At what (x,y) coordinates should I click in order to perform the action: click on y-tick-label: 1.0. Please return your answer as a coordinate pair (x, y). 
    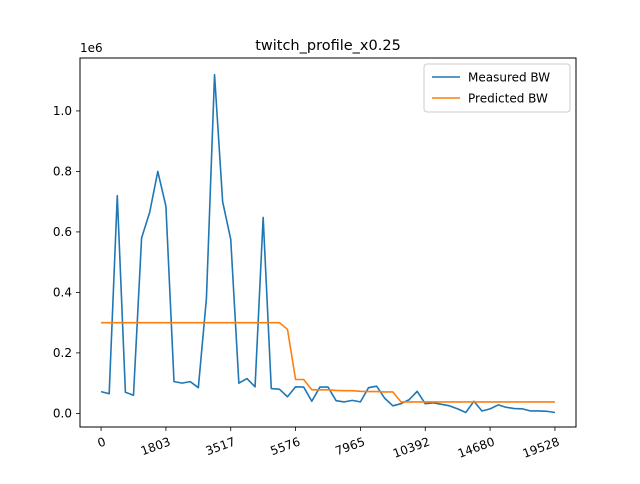
    Looking at the image, I should click on (62, 111).